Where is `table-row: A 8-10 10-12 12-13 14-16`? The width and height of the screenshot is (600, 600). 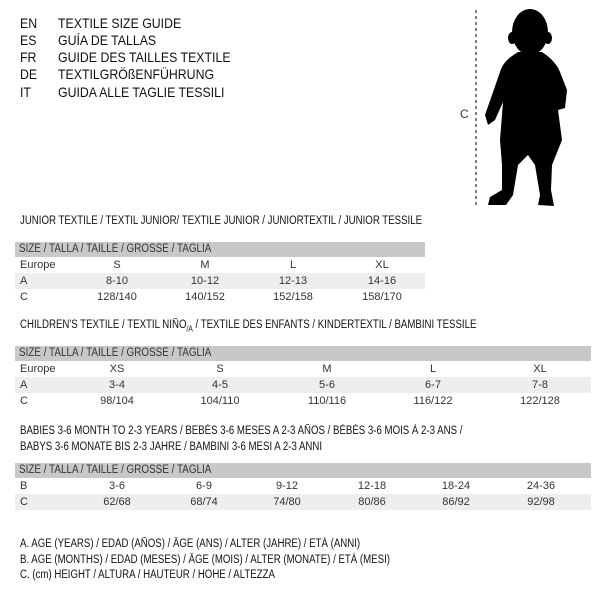 table-row: A 8-10 10-12 12-13 14-16 is located at coordinates (220, 281).